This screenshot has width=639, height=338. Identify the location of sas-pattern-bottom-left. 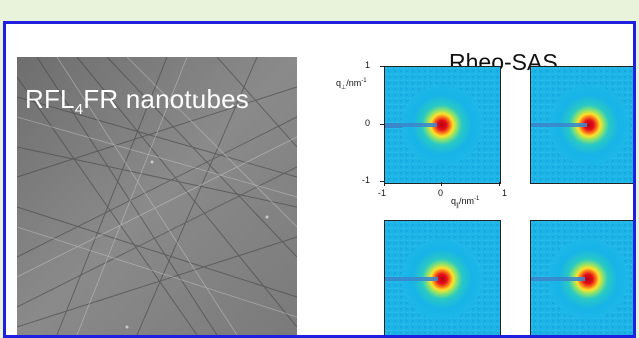
(442, 277).